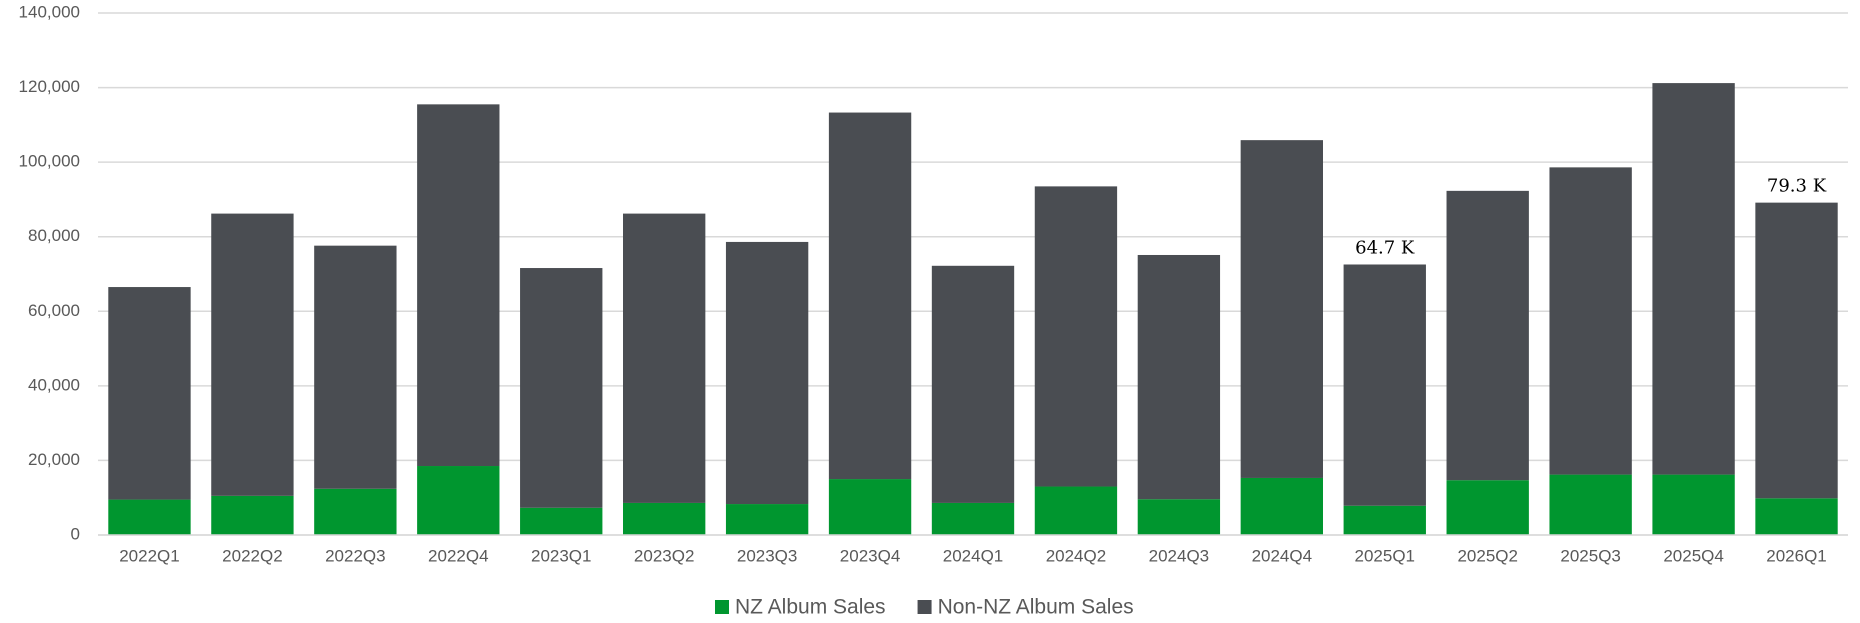  What do you see at coordinates (252, 555) in the screenshot?
I see `x-tick-label: 2022Q2` at bounding box center [252, 555].